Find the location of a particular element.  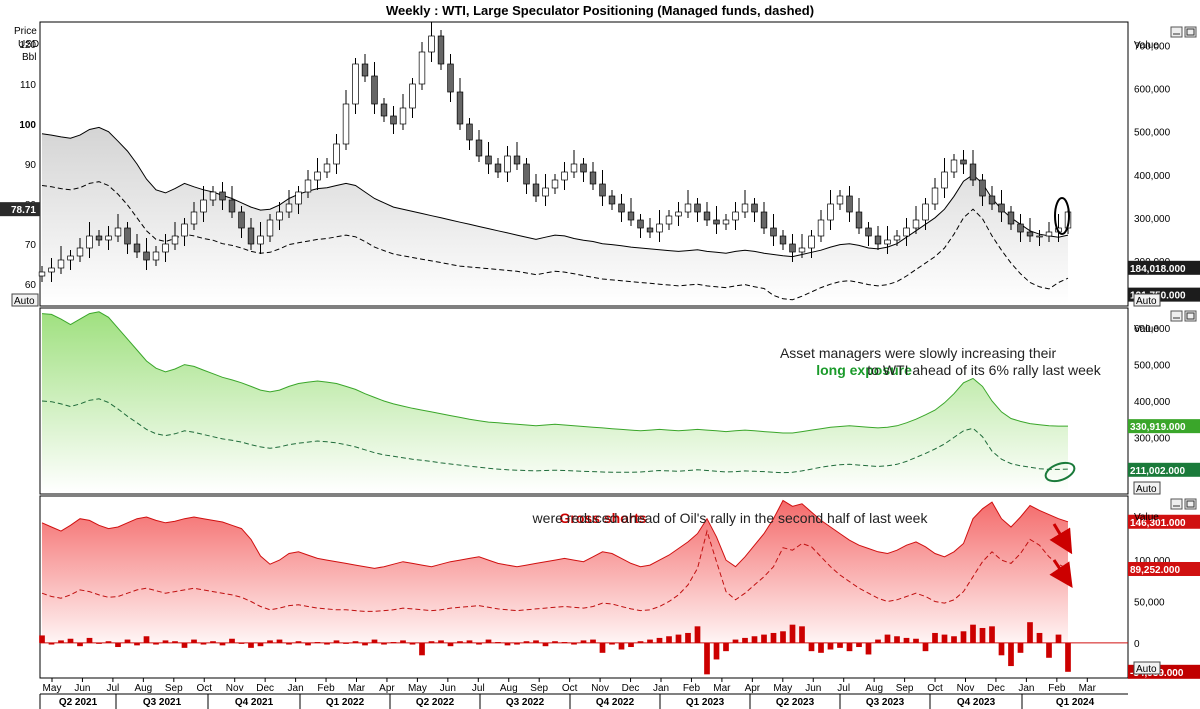

price-right-tick-label: 300,000 is located at coordinates (1152, 219).